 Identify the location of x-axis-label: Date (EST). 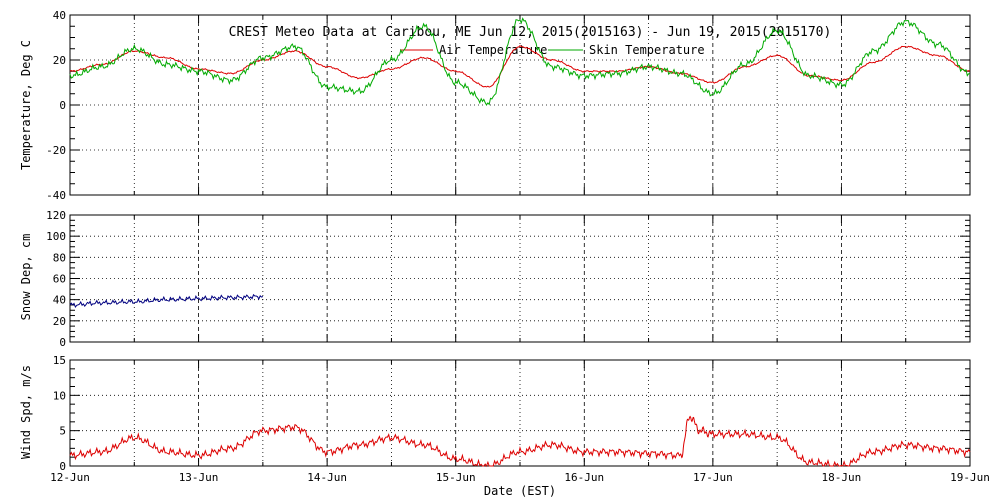
(520, 491).